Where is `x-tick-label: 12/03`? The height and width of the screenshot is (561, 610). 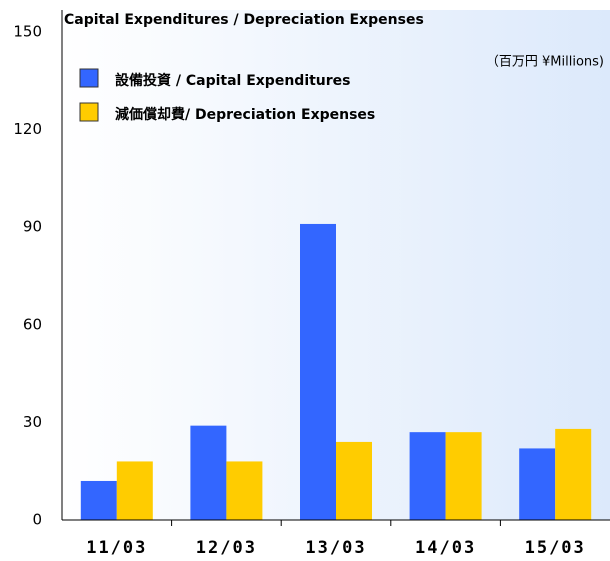 x-tick-label: 12/03 is located at coordinates (226, 548).